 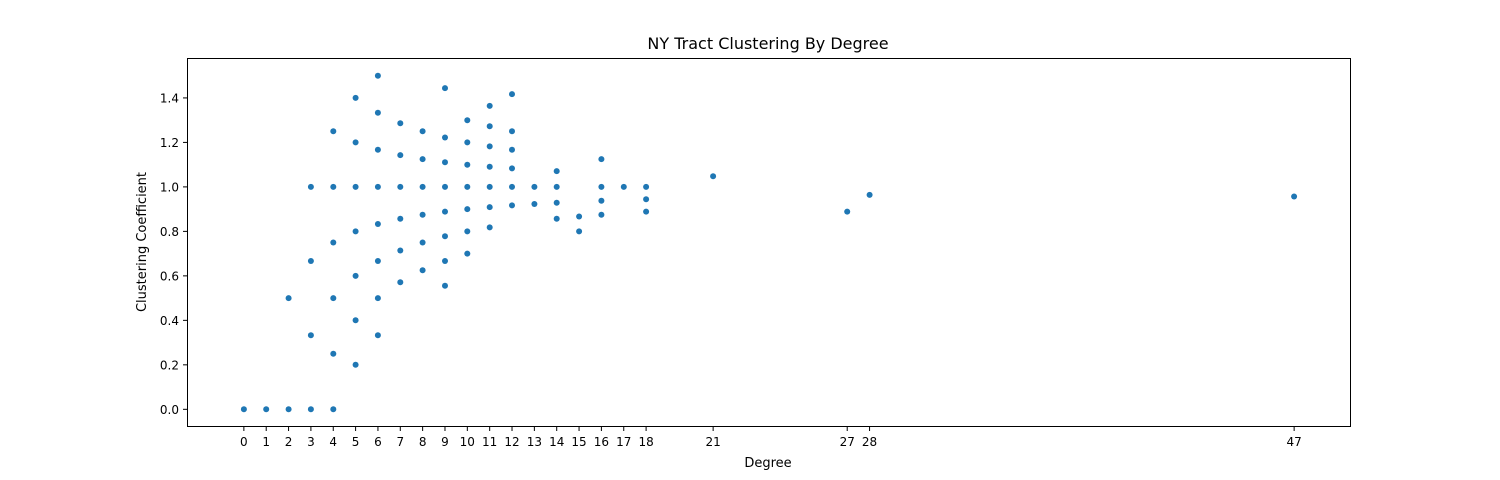 I want to click on y-tick-label: 0.6, so click(x=169, y=276).